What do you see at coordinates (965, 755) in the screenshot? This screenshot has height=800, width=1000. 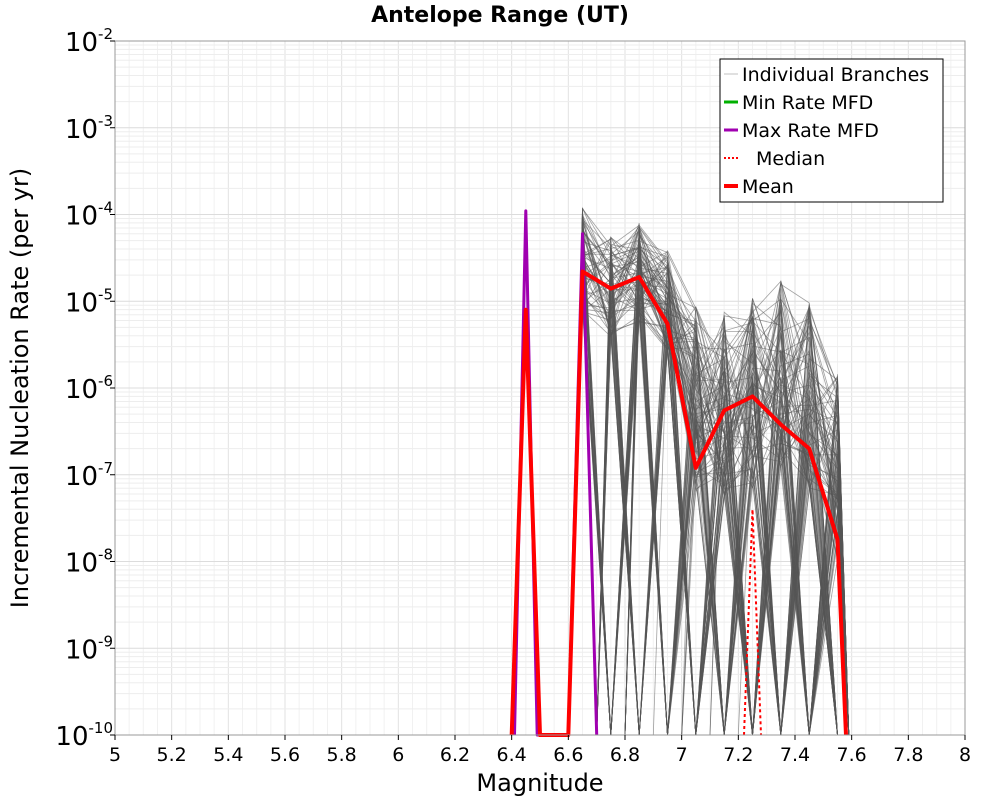 I see `x-tick-label: 8` at bounding box center [965, 755].